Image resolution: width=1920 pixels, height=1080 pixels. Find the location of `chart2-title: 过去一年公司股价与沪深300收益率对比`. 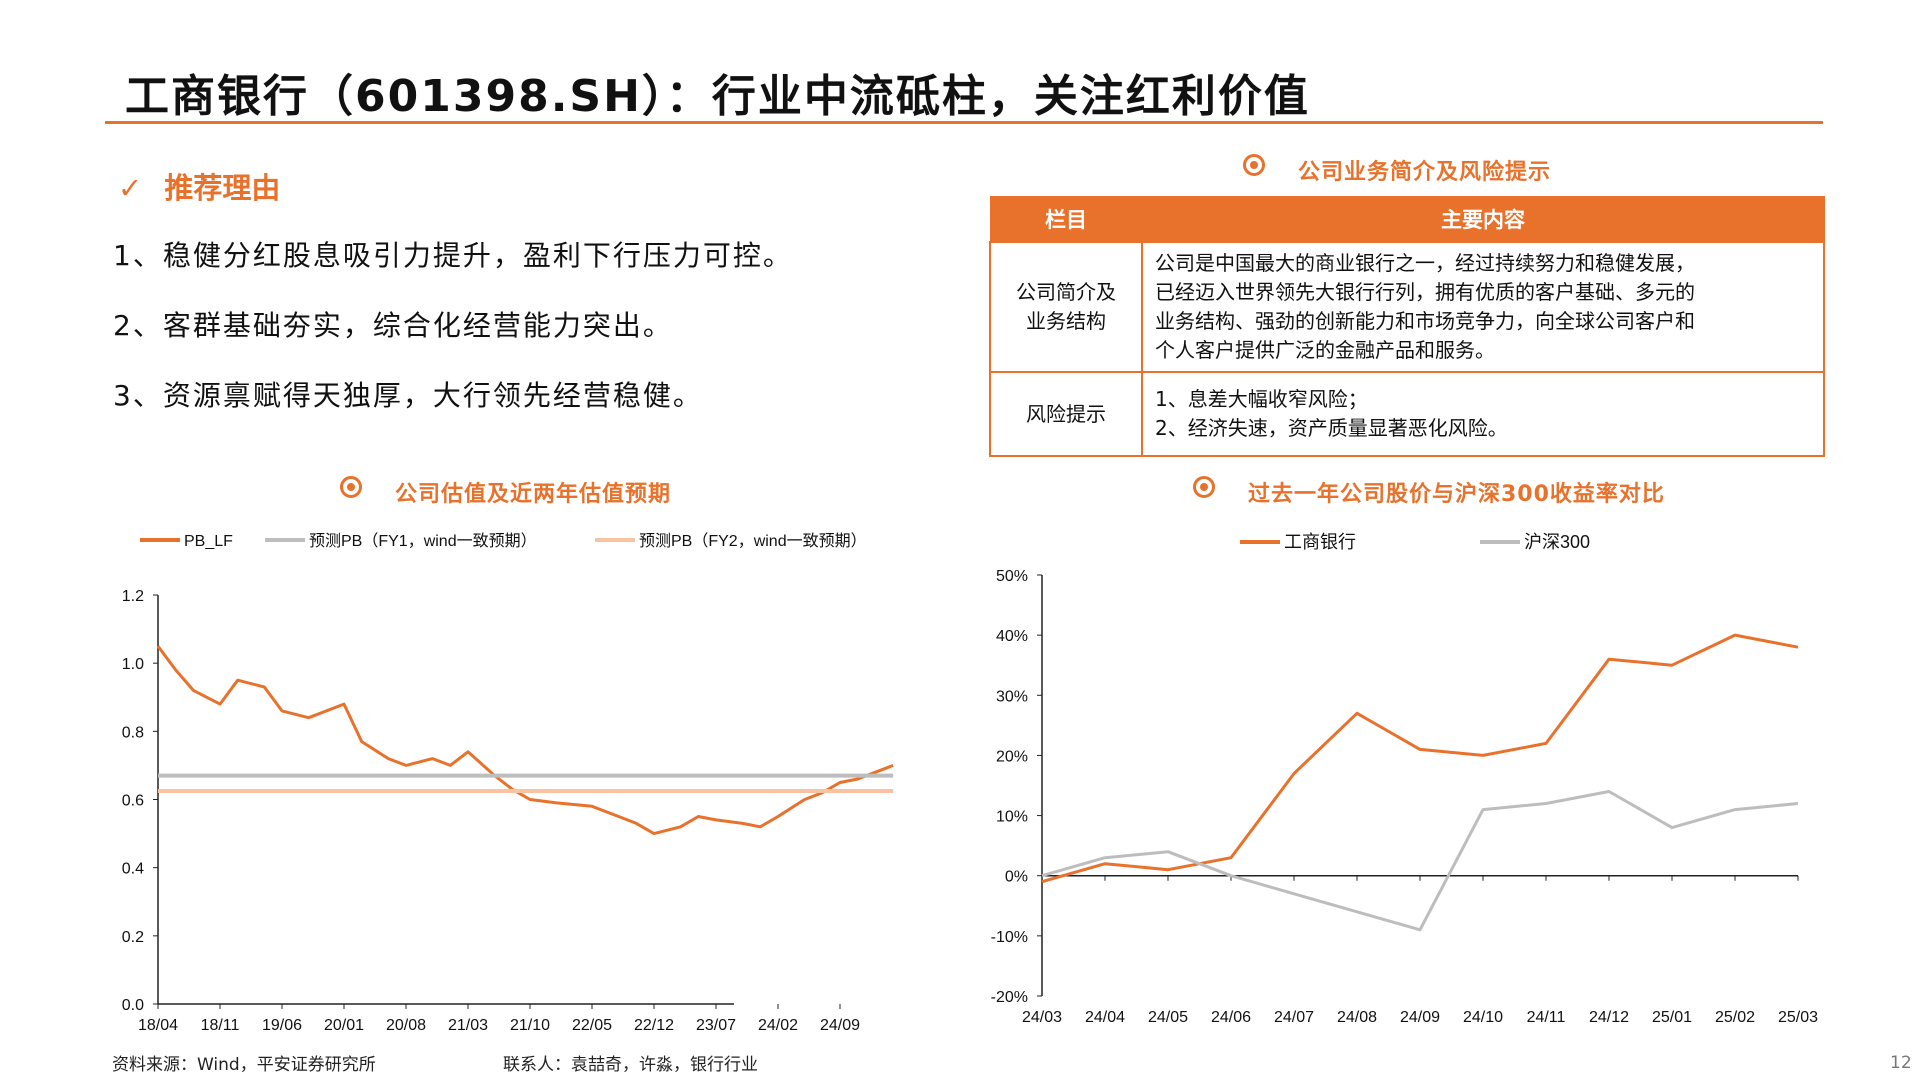

chart2-title: 过去一年公司股价与沪深300收益率对比 is located at coordinates (1456, 494).